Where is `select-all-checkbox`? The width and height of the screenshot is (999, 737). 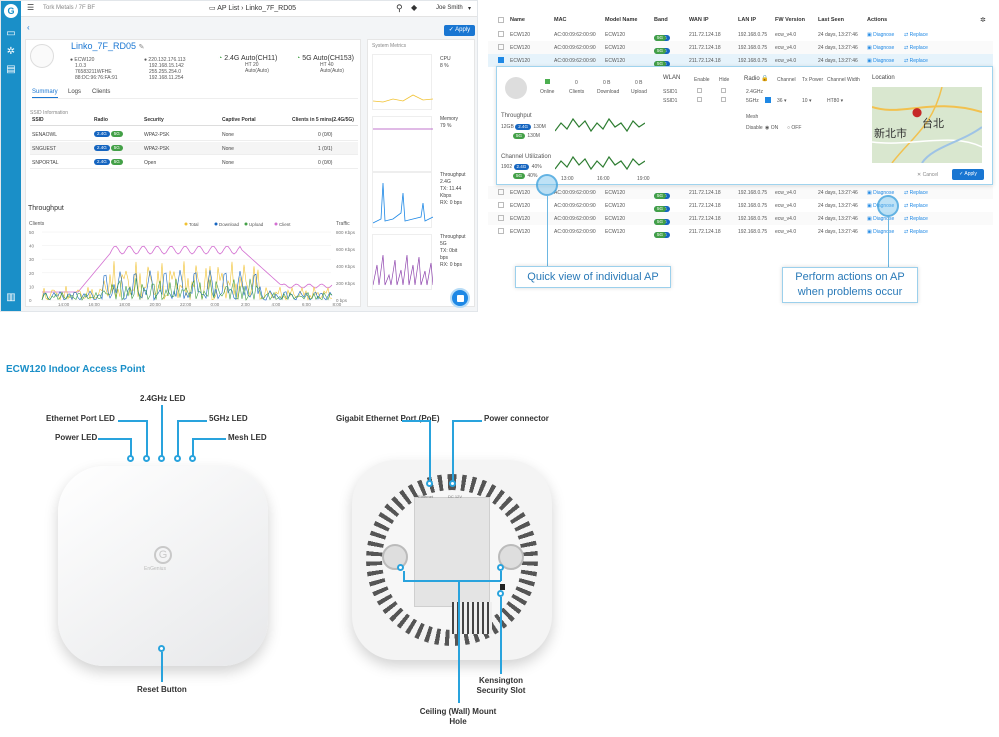
select-all-checkbox is located at coordinates (501, 20).